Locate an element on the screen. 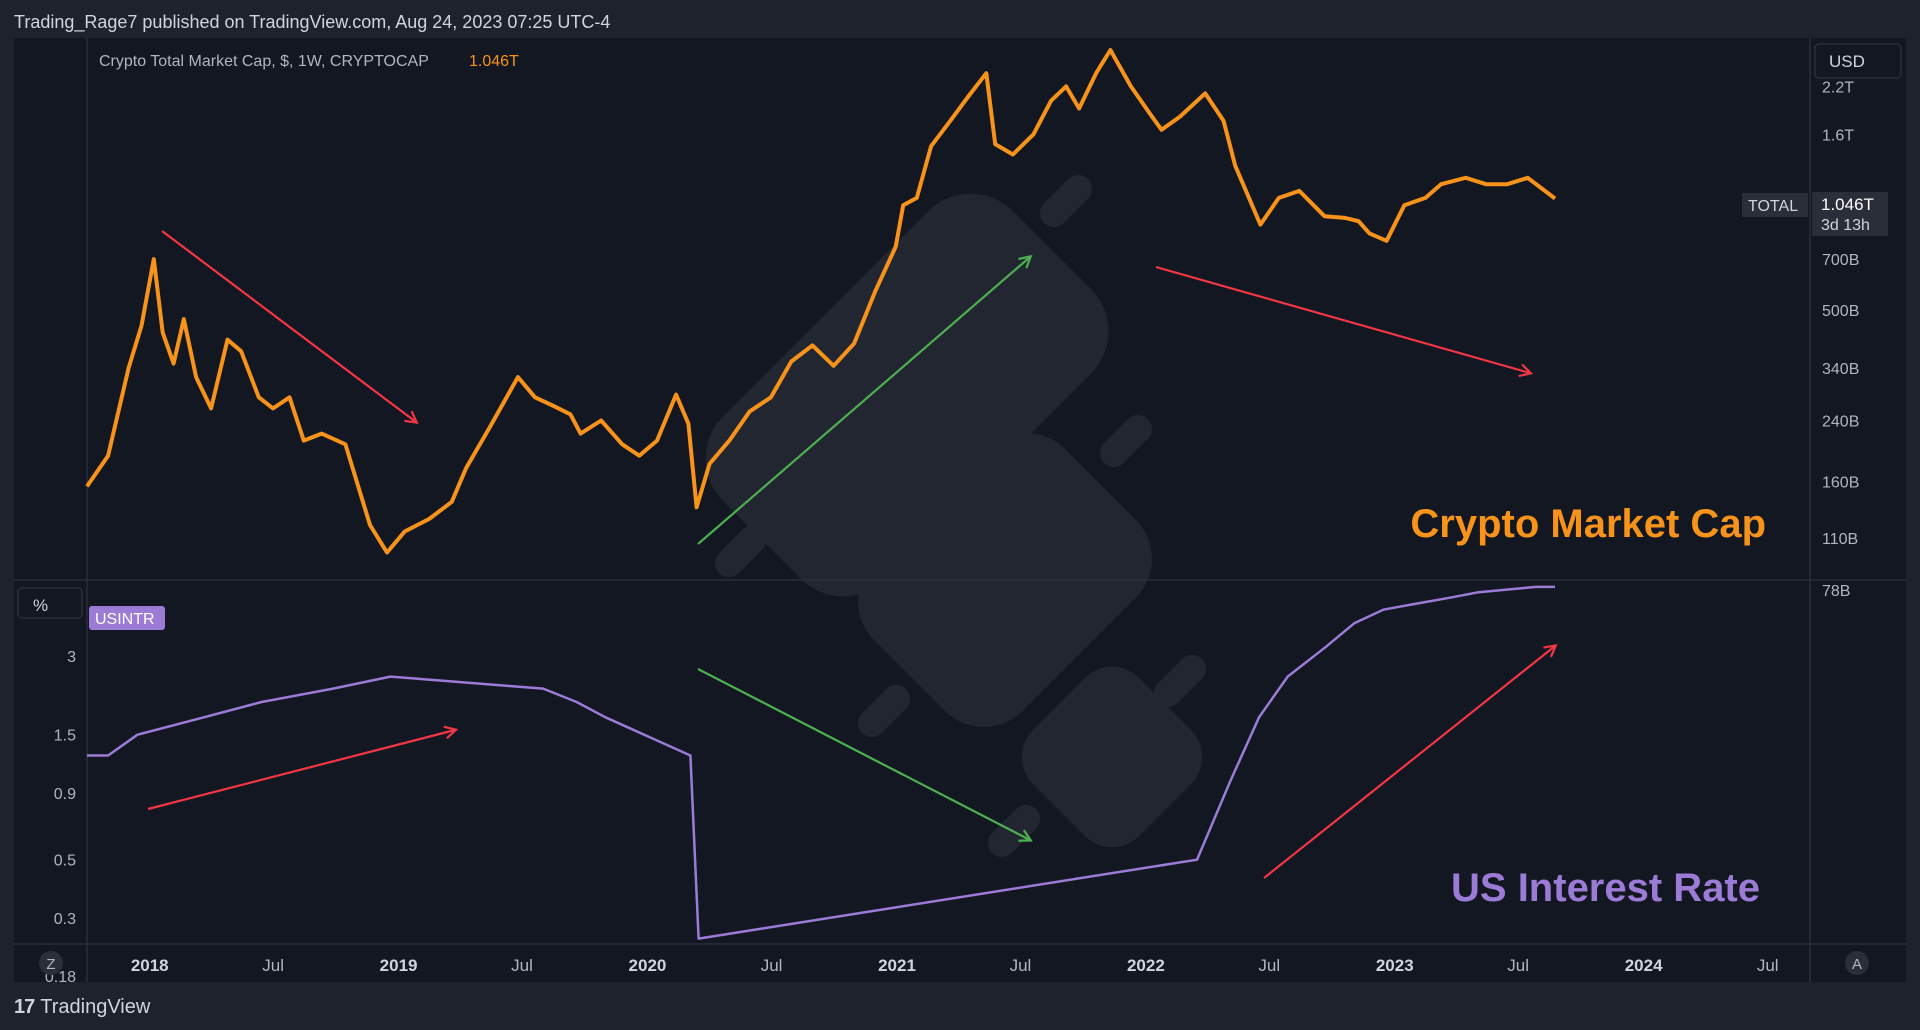 This screenshot has height=1030, width=1920. y-tick-bottom: 3 is located at coordinates (71, 657).